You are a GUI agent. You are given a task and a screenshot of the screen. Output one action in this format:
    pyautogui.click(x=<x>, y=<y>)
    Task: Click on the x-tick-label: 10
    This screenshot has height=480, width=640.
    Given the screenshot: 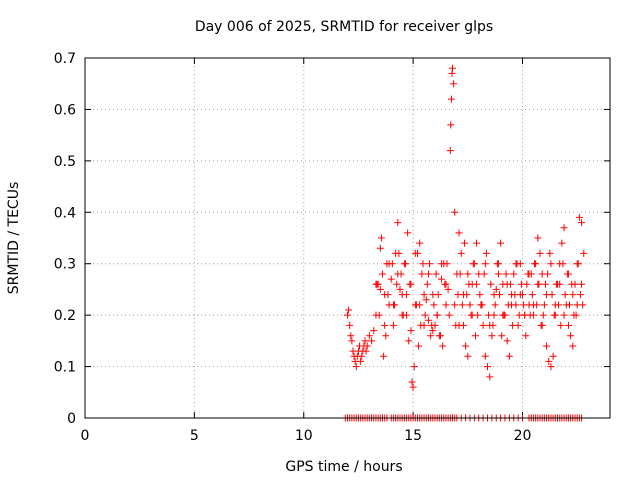 What is the action you would take?
    pyautogui.click(x=304, y=436)
    